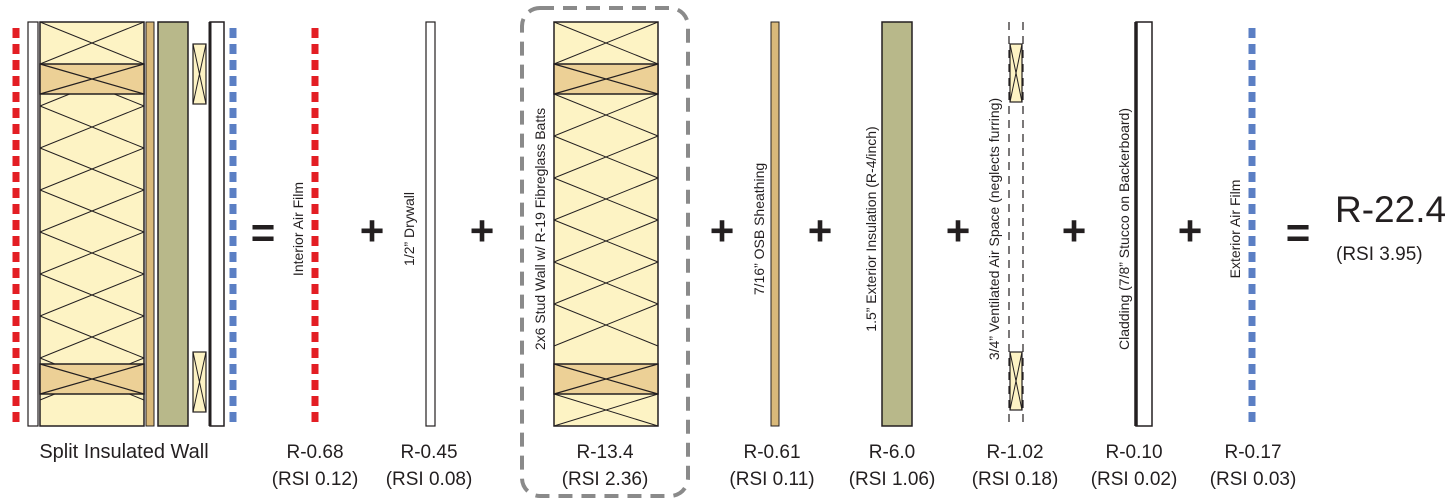 The width and height of the screenshot is (1447, 498). I want to click on plus-operator-3: +, so click(722, 230).